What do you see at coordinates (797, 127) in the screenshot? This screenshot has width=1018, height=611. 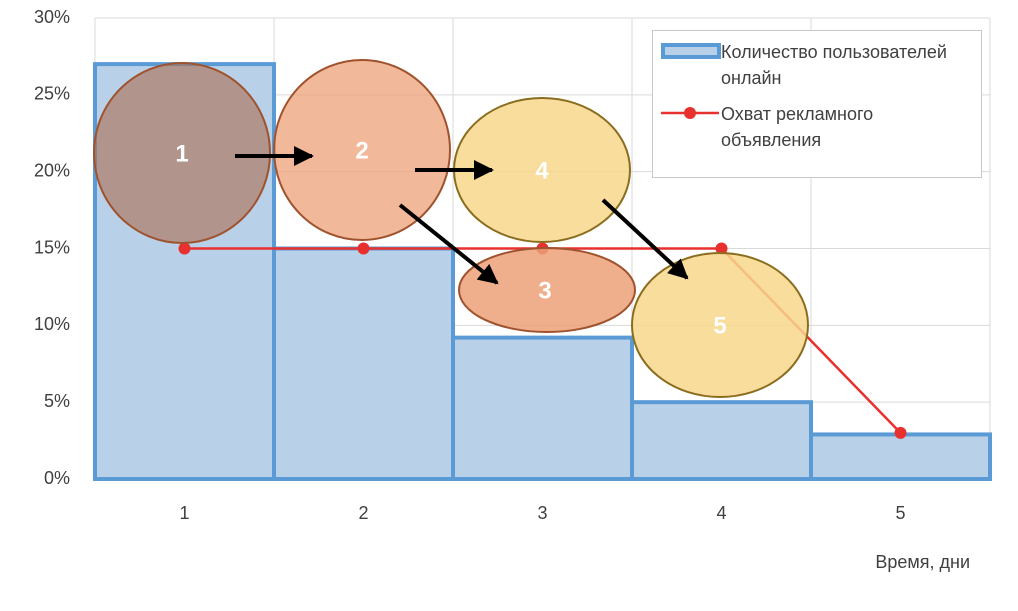 I see `legend-label: Охват рекламного объявления` at bounding box center [797, 127].